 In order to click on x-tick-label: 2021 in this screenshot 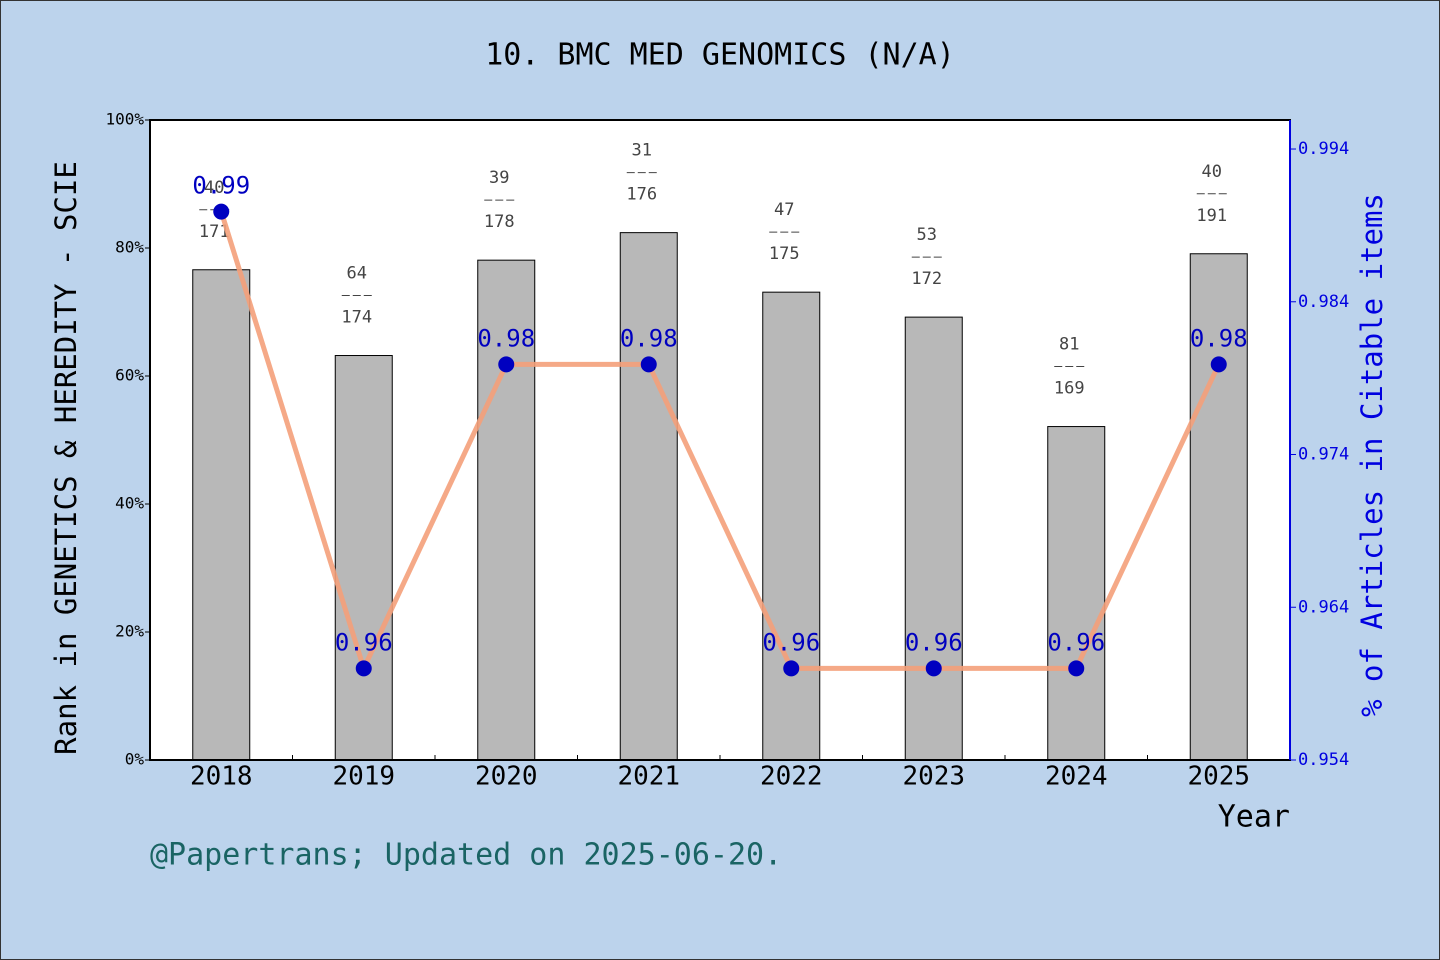, I will do `click(648, 777)`.